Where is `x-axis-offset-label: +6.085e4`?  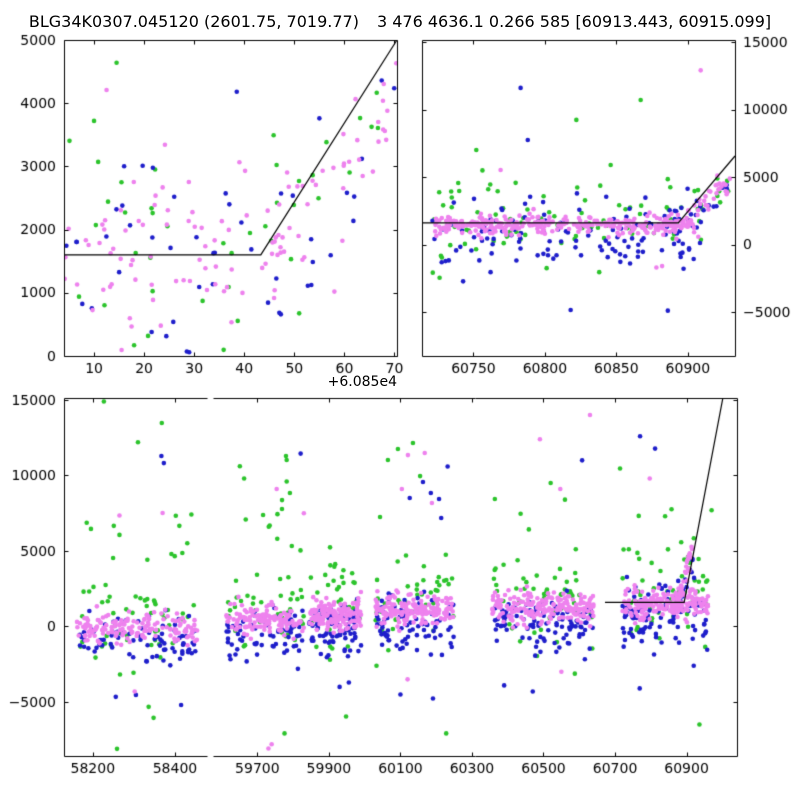
x-axis-offset-label: +6.085e4 is located at coordinates (362, 382).